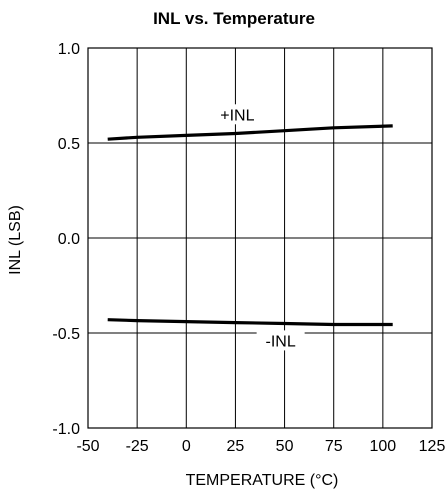 The image size is (445, 499). I want to click on x-tick-label: 25, so click(236, 446).